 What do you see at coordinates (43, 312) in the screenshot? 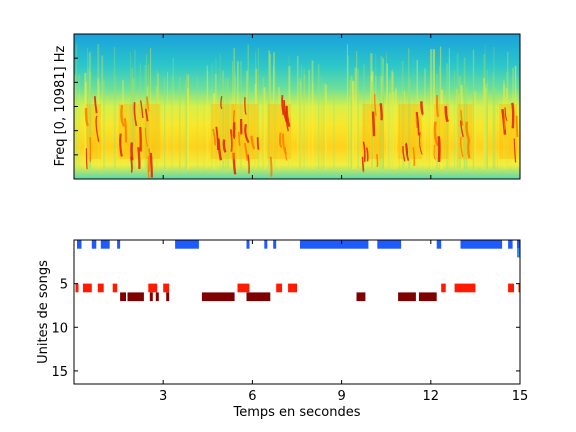
I see `units-ylabel: Unites de songs` at bounding box center [43, 312].